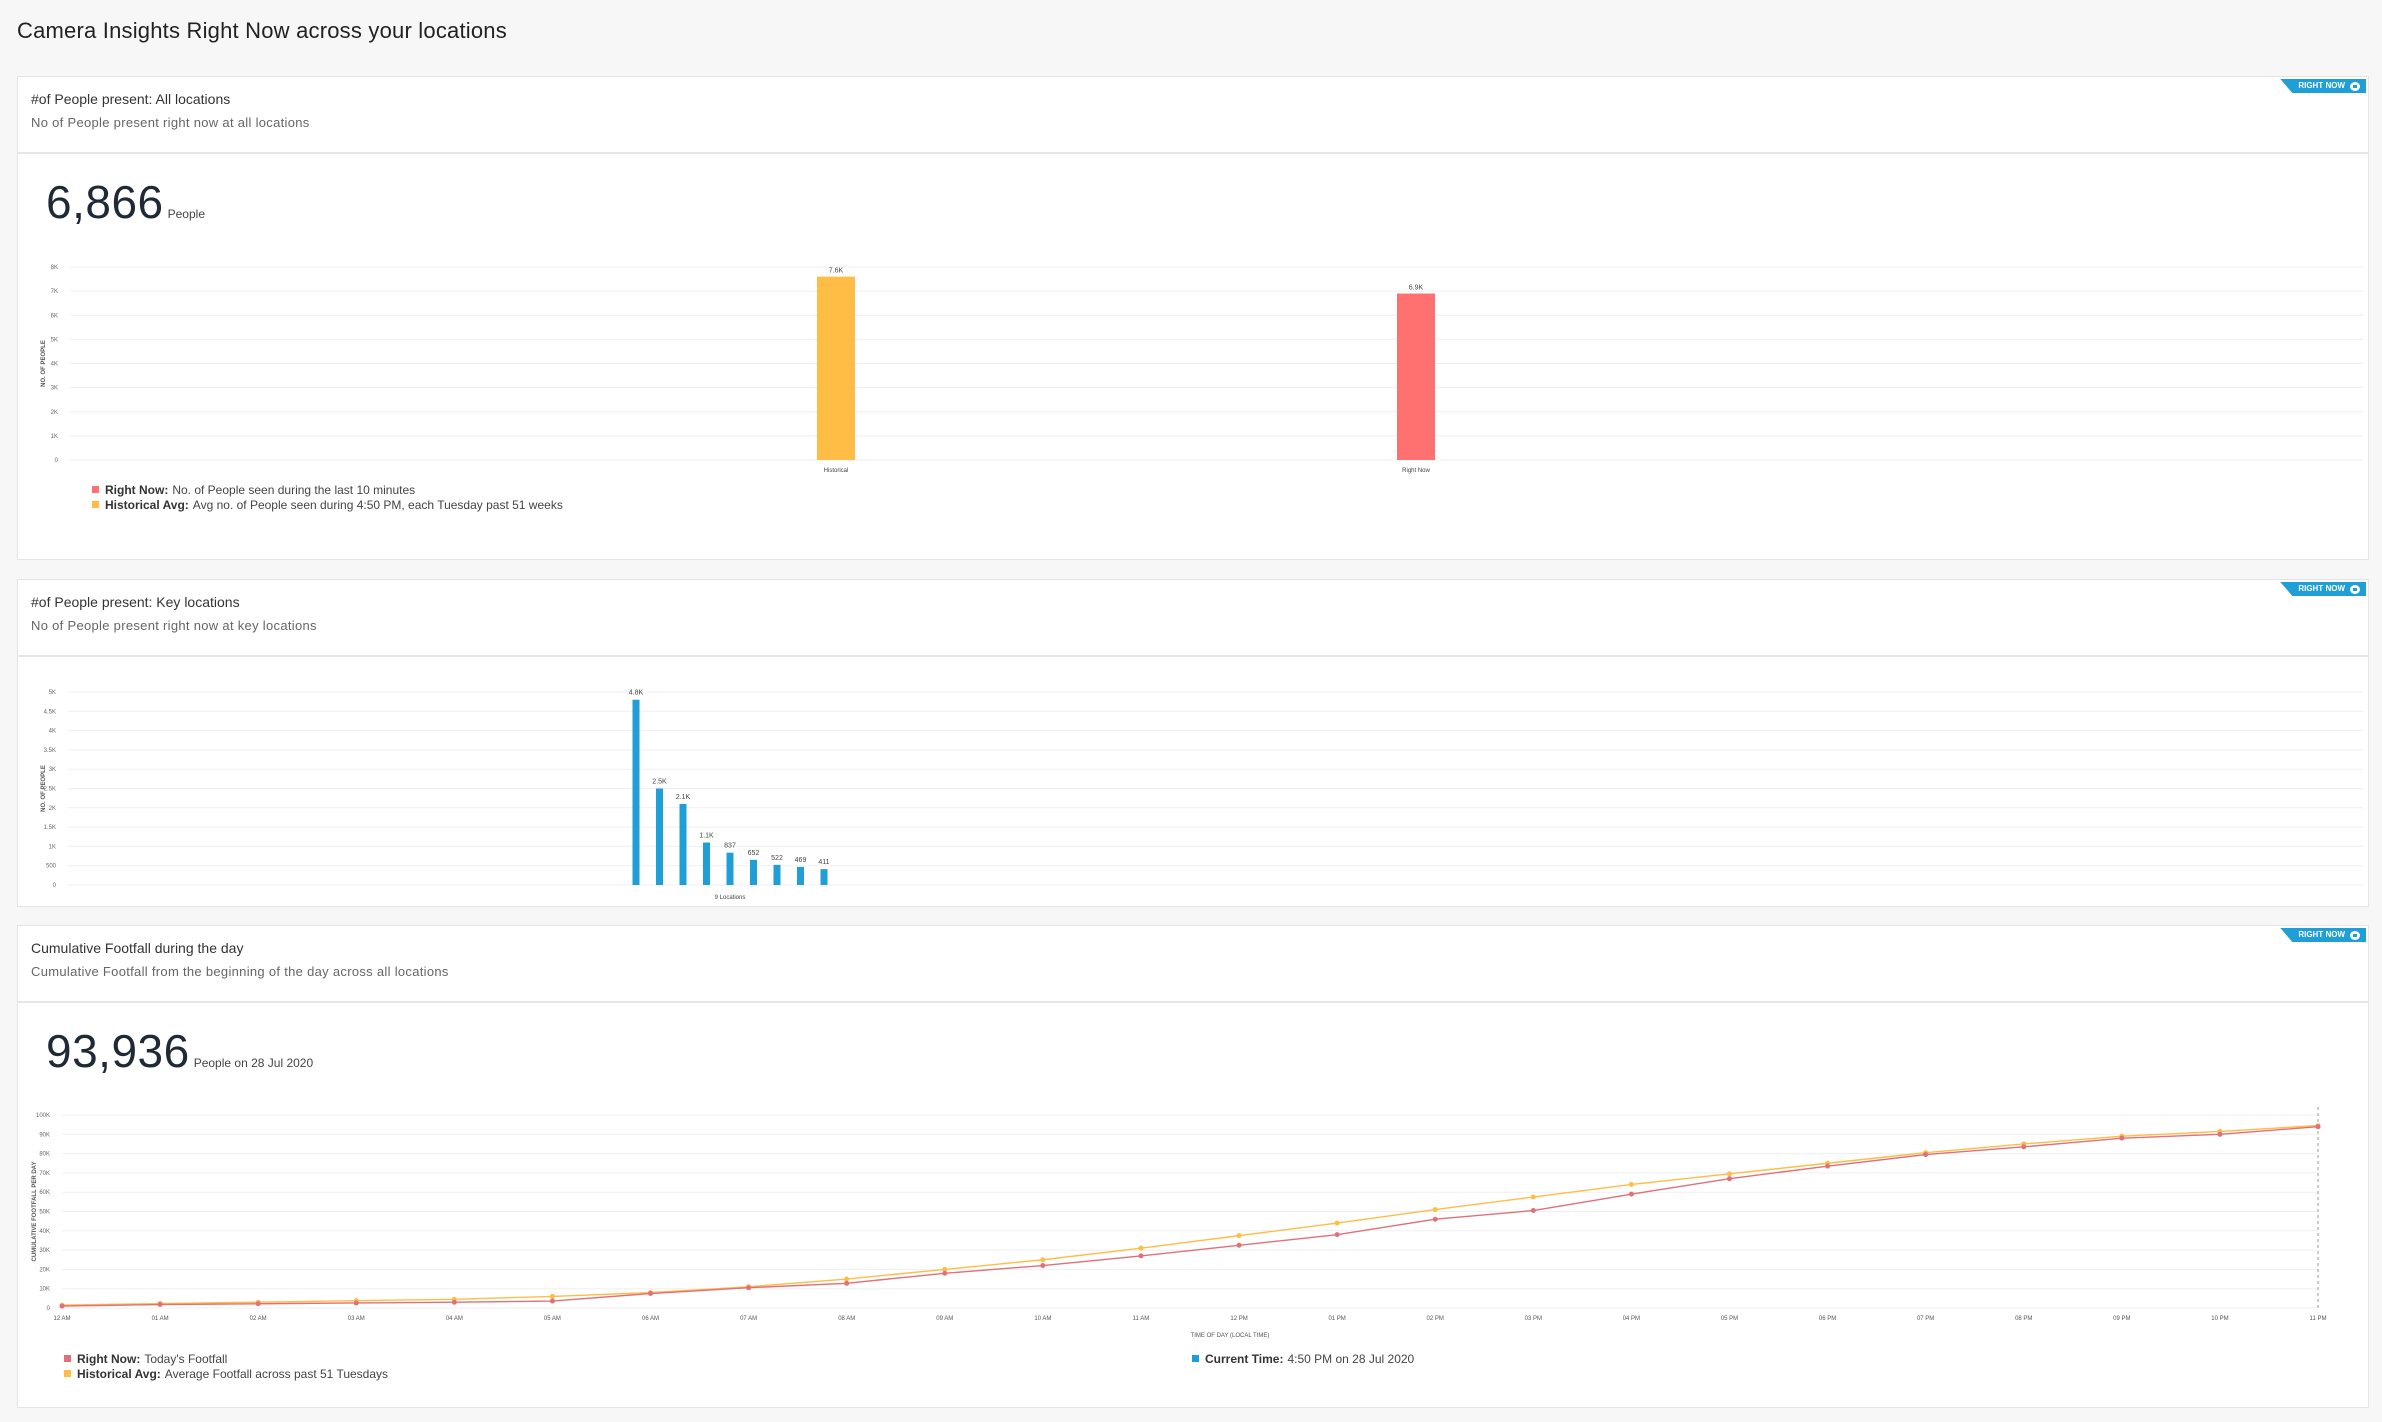 The height and width of the screenshot is (1422, 2382). I want to click on bar-value-label: 522, so click(777, 858).